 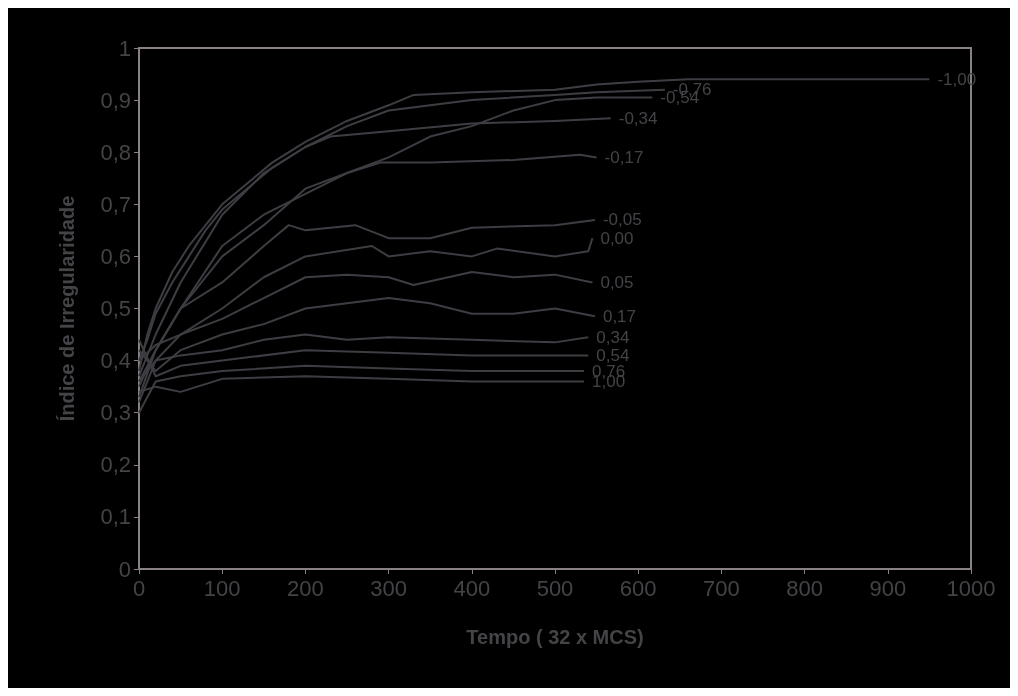 I want to click on y-tick-label: 0,8, so click(x=115, y=152).